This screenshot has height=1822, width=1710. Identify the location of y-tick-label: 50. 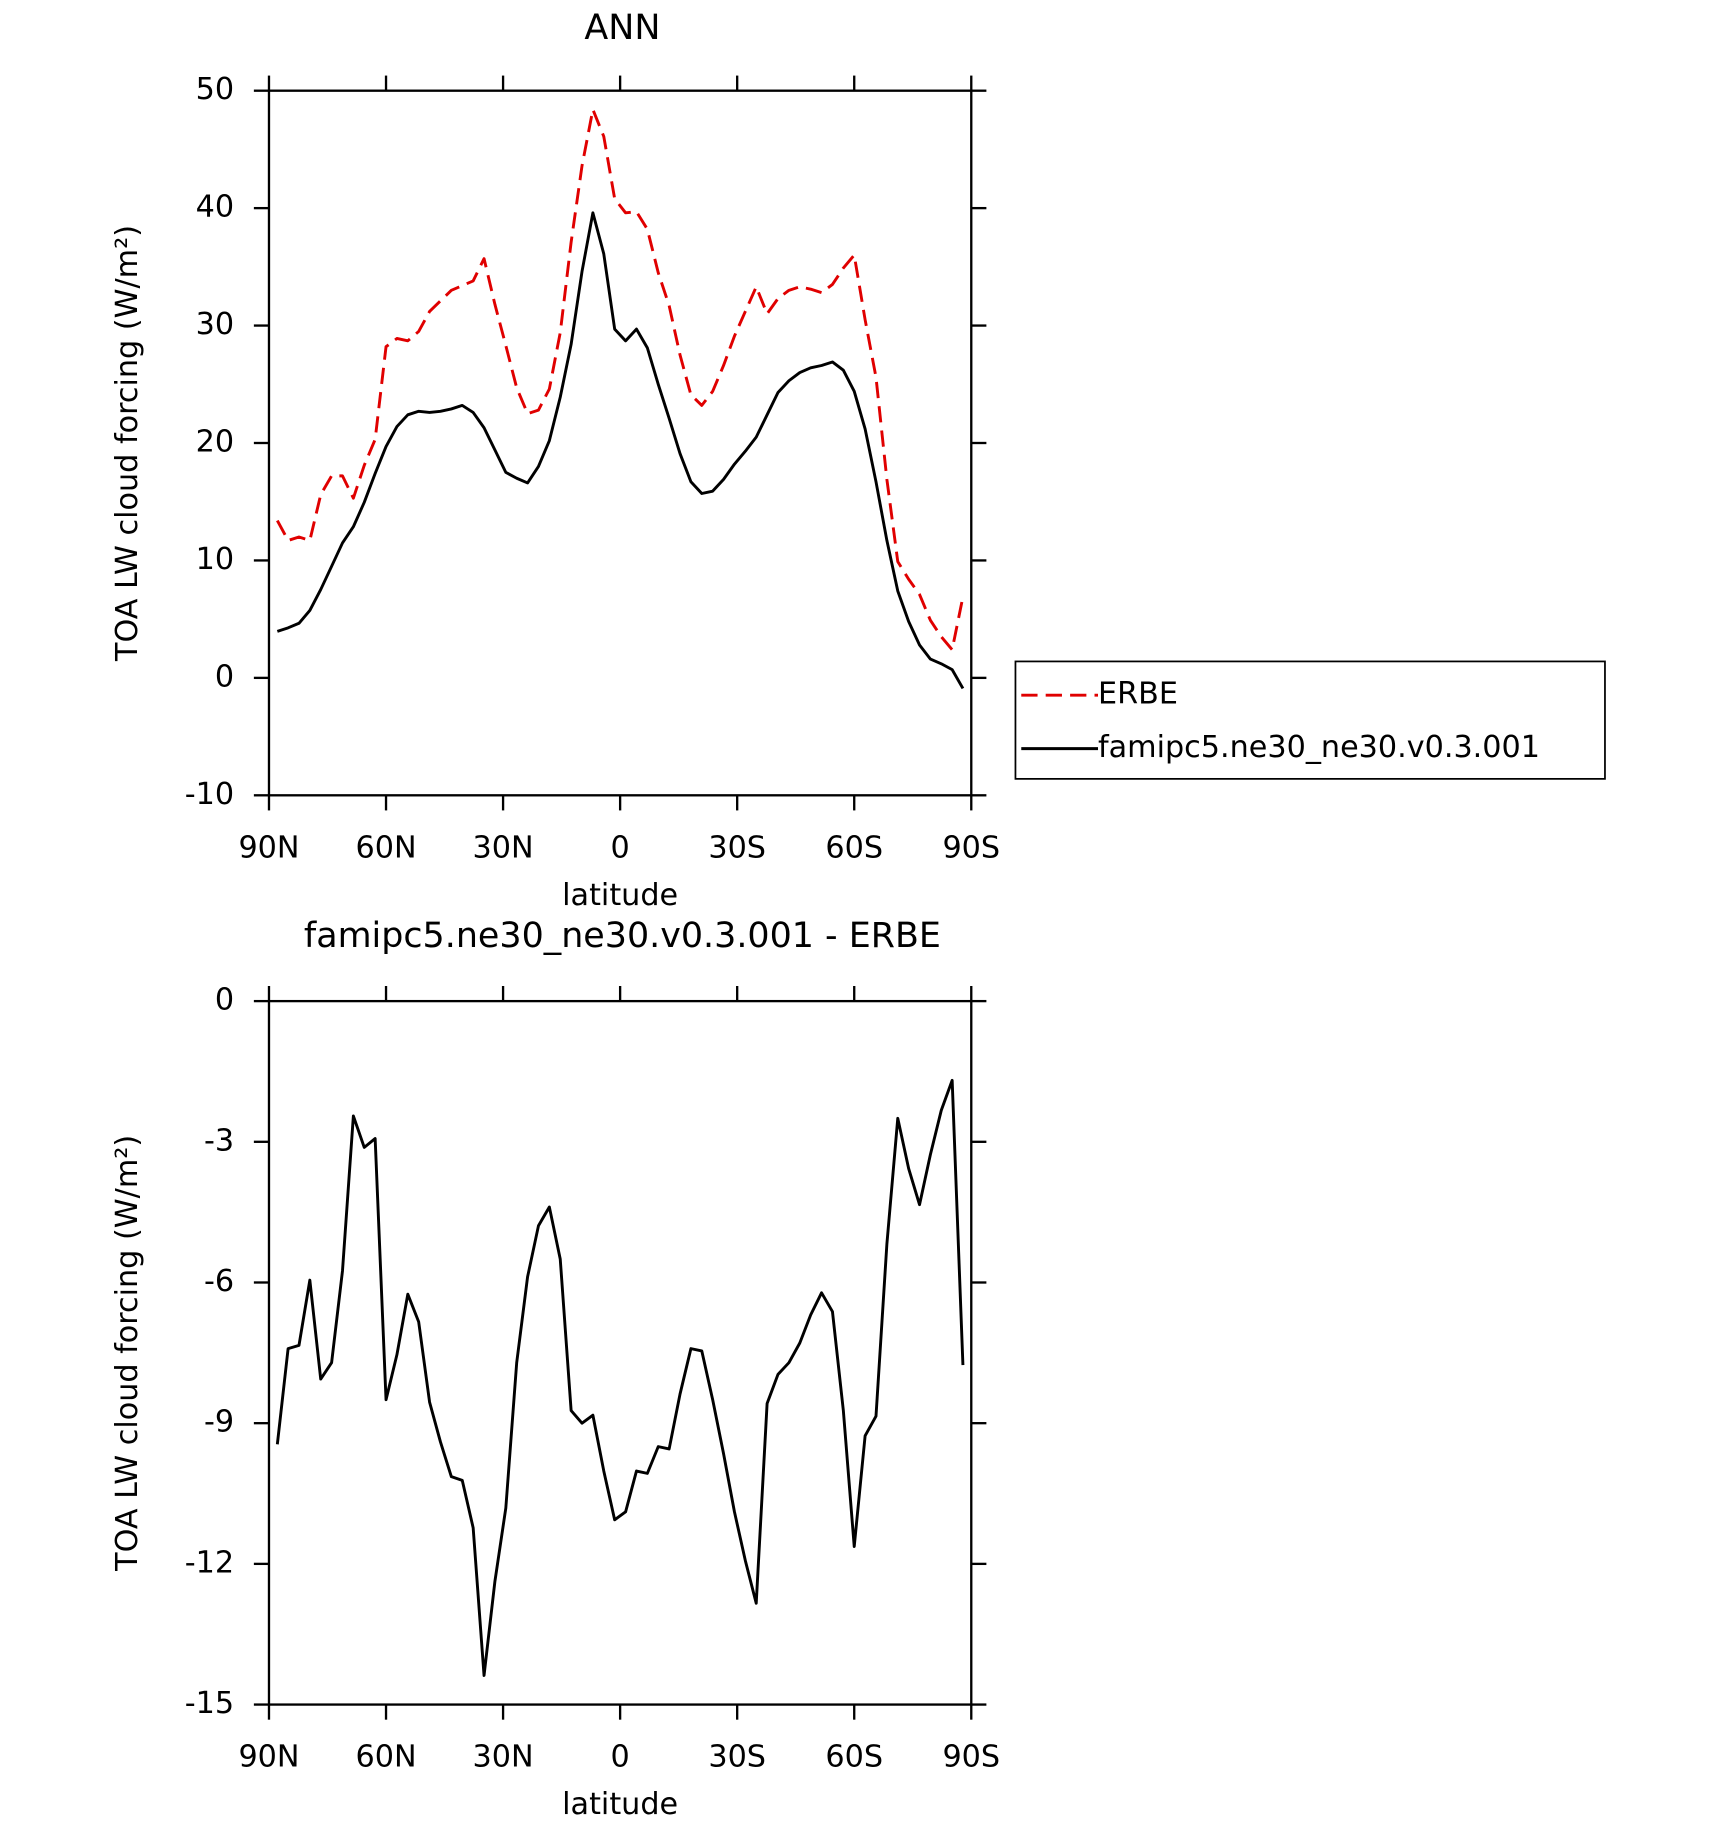
(215, 89).